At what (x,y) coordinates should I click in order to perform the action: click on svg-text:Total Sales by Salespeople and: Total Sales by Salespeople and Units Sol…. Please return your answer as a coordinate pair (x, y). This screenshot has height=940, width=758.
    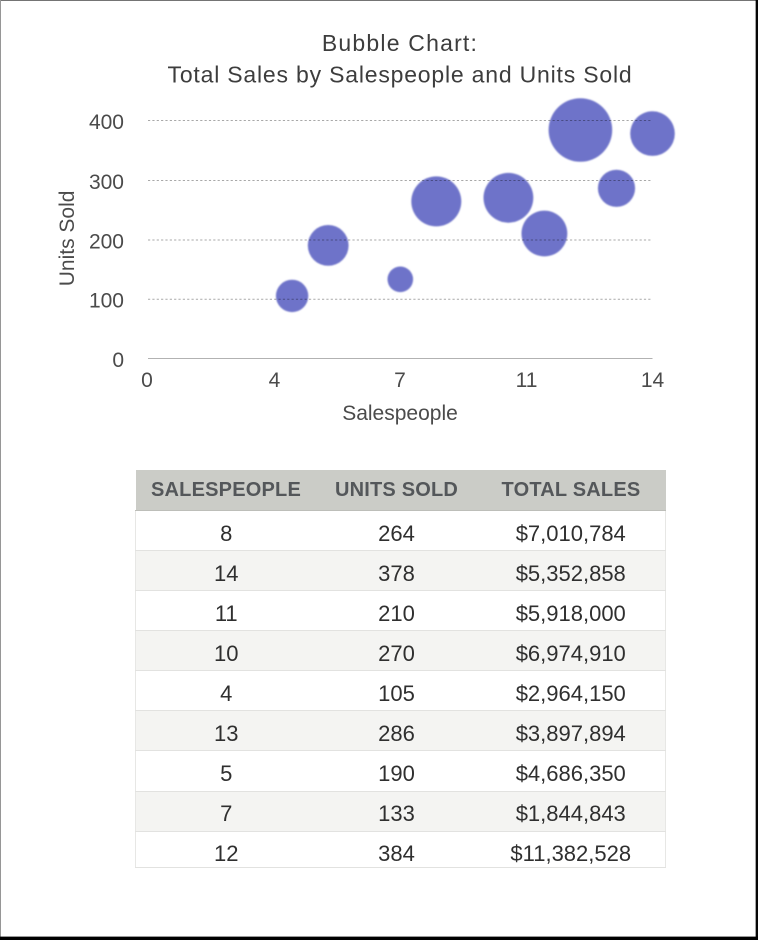
    Looking at the image, I should click on (400, 75).